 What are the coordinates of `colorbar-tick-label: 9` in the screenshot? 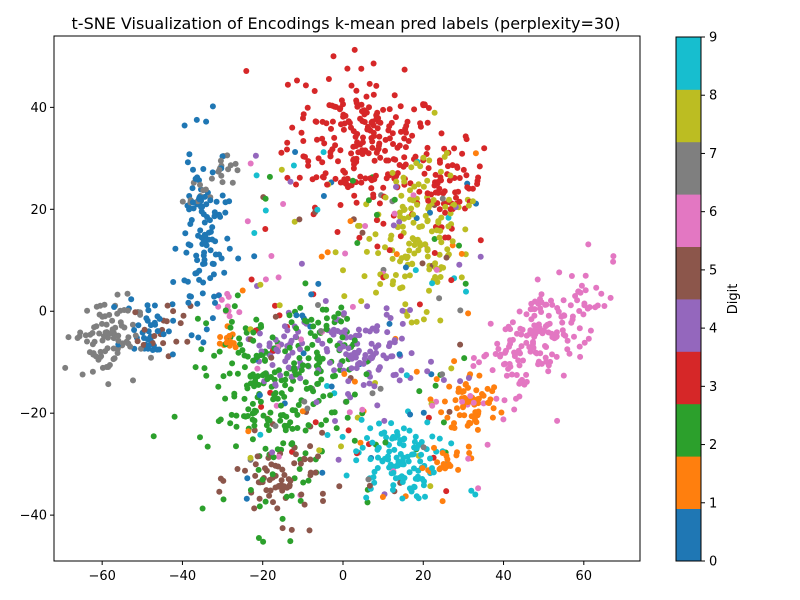 It's located at (713, 38).